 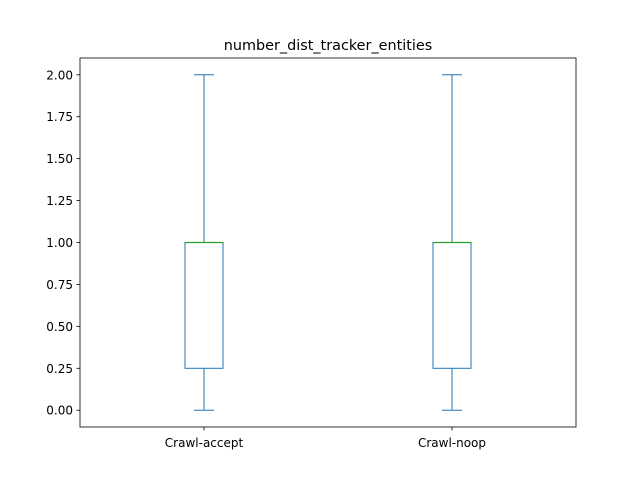 What do you see at coordinates (204, 443) in the screenshot?
I see `x-tick-label: Crawl-accept` at bounding box center [204, 443].